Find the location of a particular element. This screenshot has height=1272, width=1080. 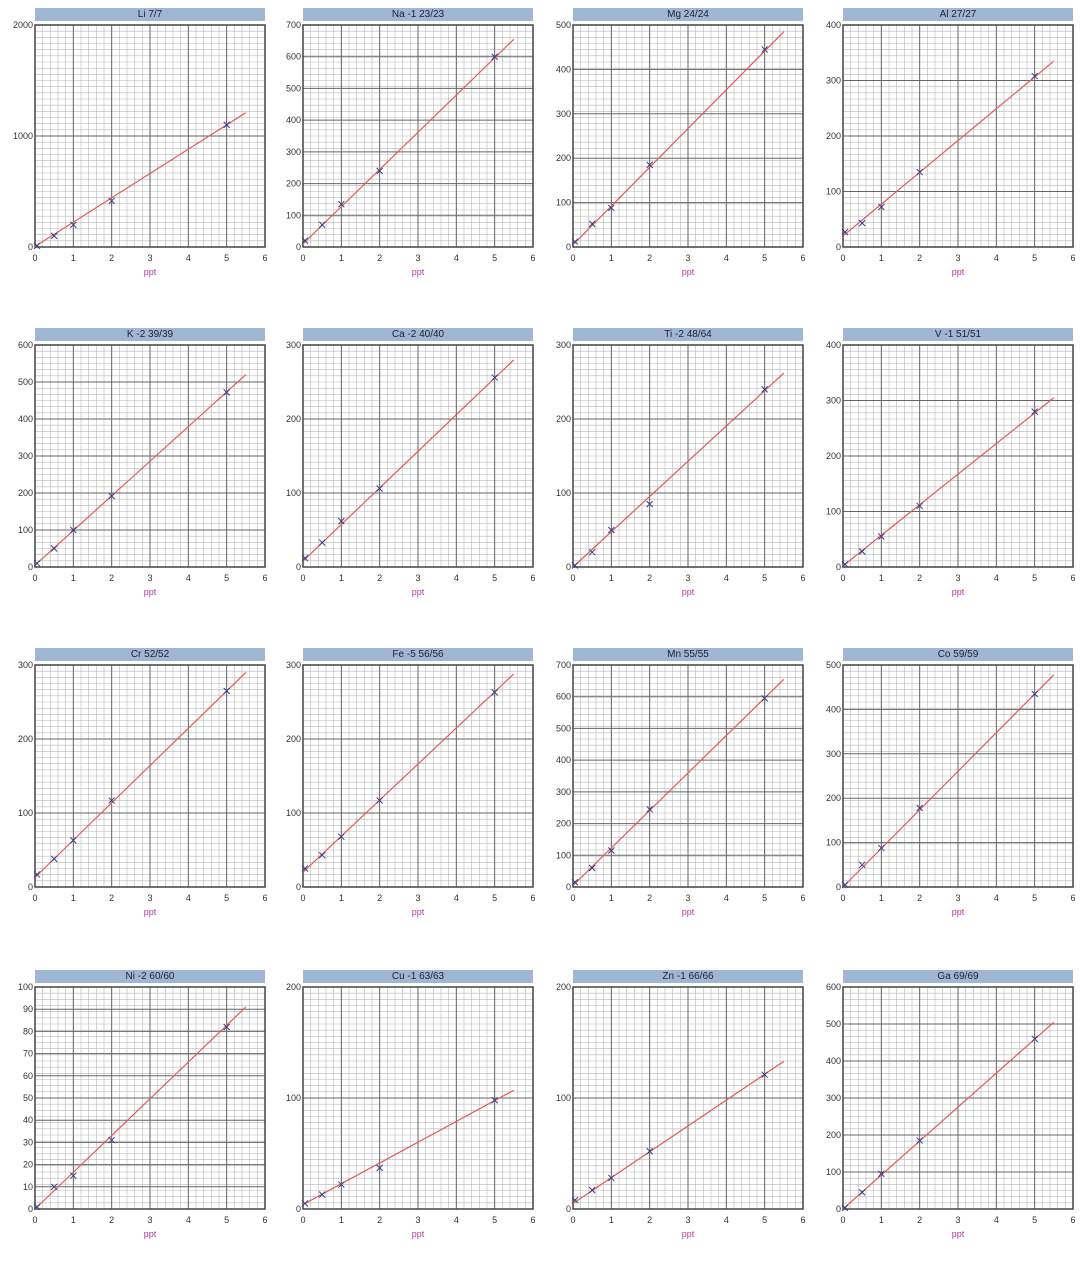

calibration-chart: Ti -2 48/64 0 1 2 3 4 5 6 0 100 200 300 ppt is located at coordinates (673, 475).